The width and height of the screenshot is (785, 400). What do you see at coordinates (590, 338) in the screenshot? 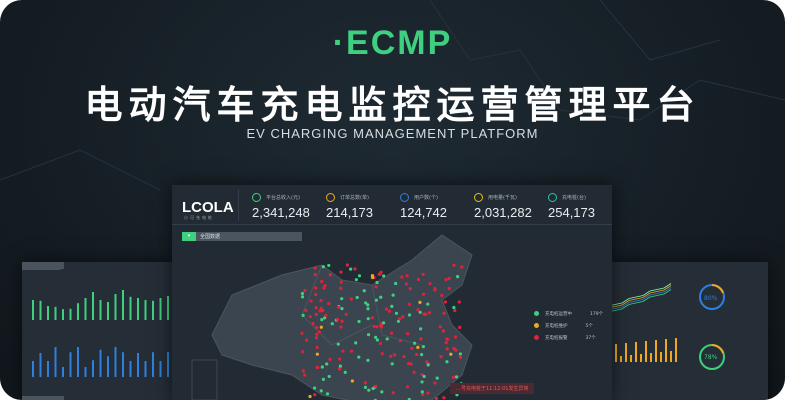
I see `legend-count: 37个` at bounding box center [590, 338].